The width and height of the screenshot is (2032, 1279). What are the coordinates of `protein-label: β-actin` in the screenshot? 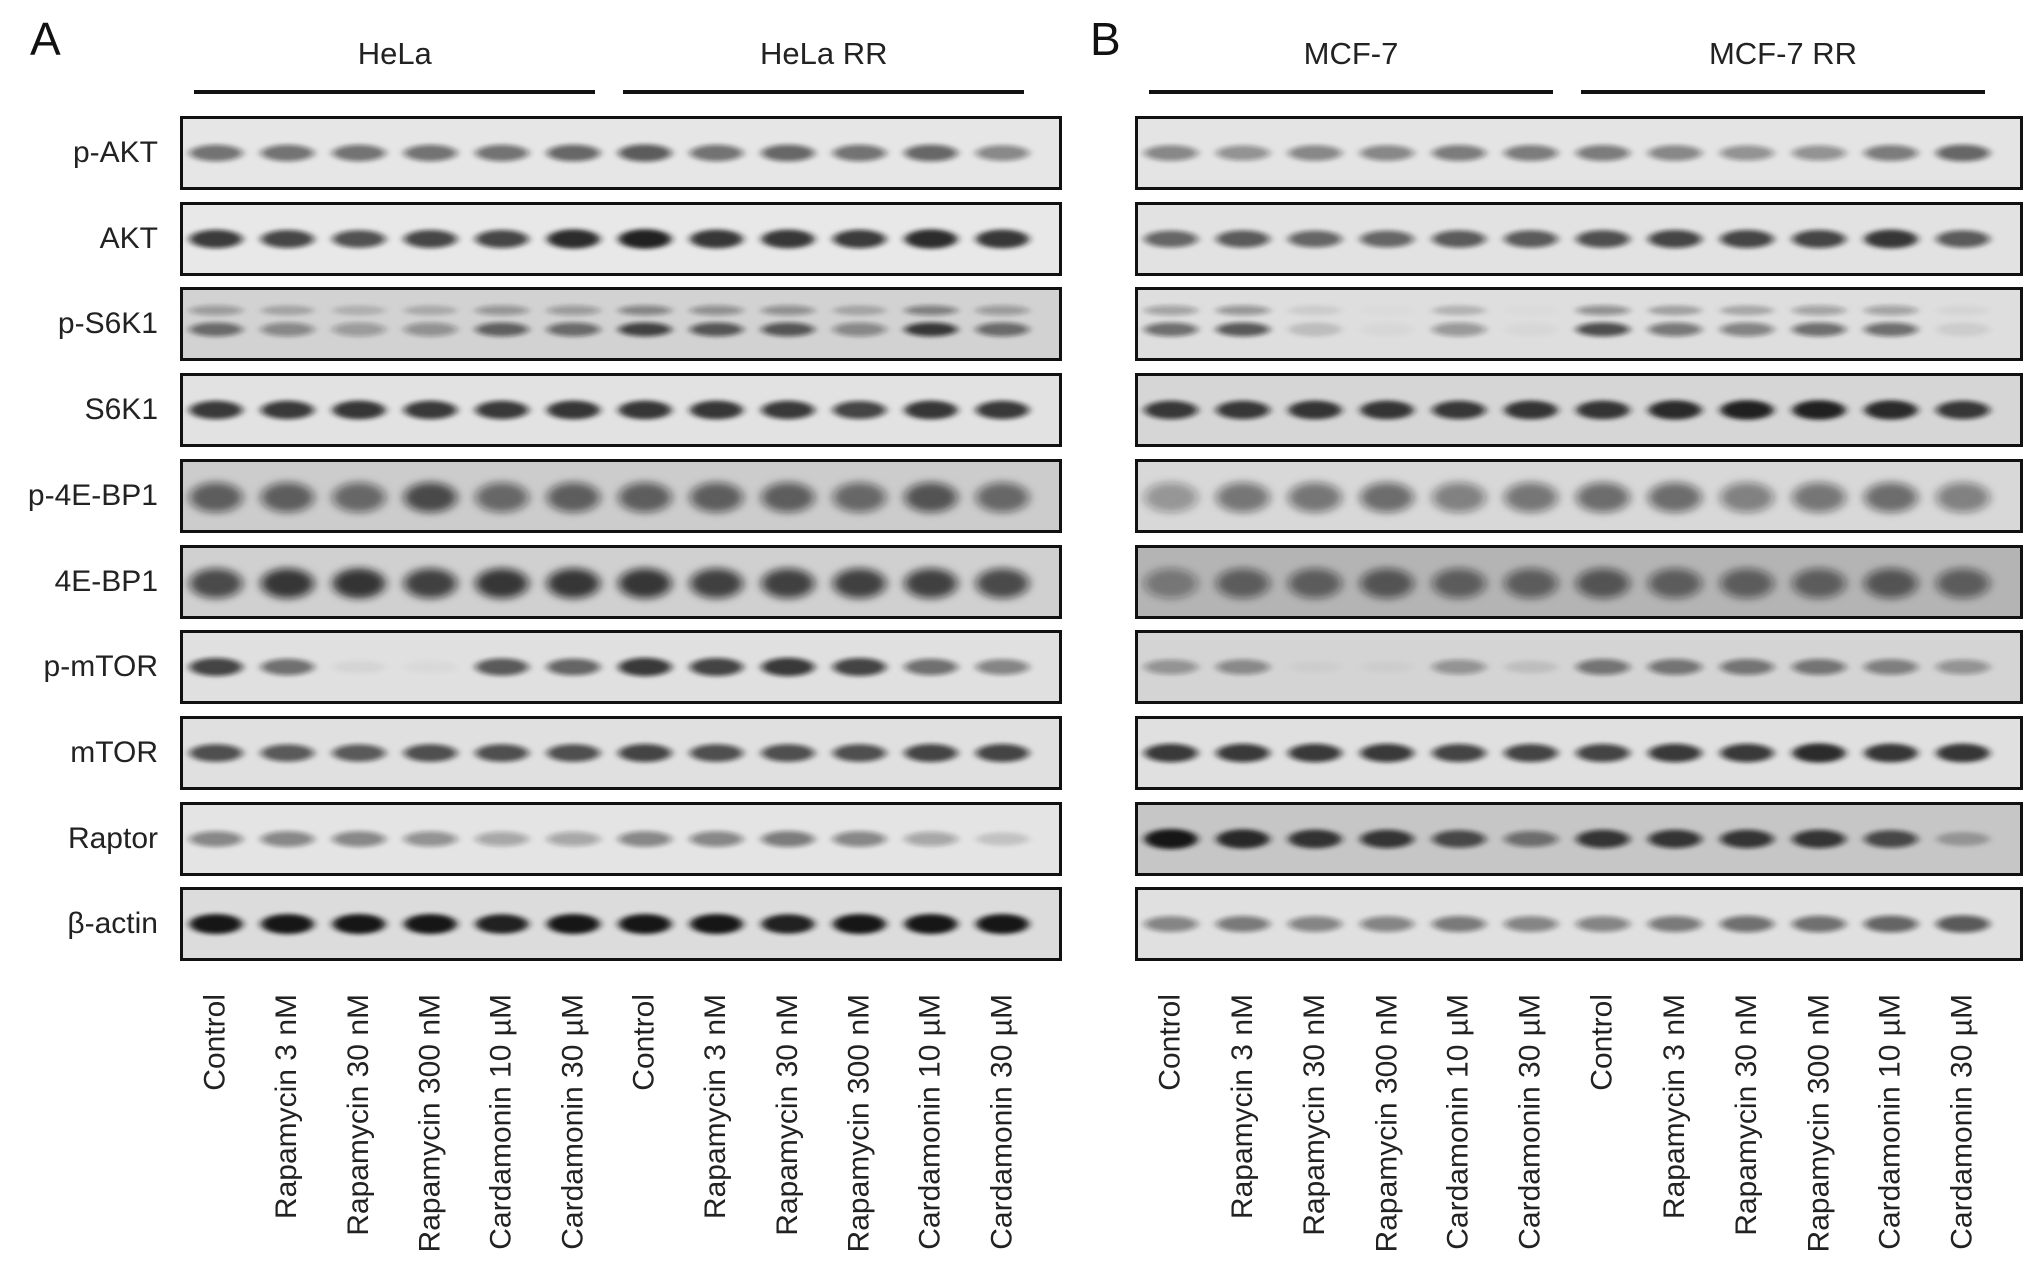 It's located at (112, 924).